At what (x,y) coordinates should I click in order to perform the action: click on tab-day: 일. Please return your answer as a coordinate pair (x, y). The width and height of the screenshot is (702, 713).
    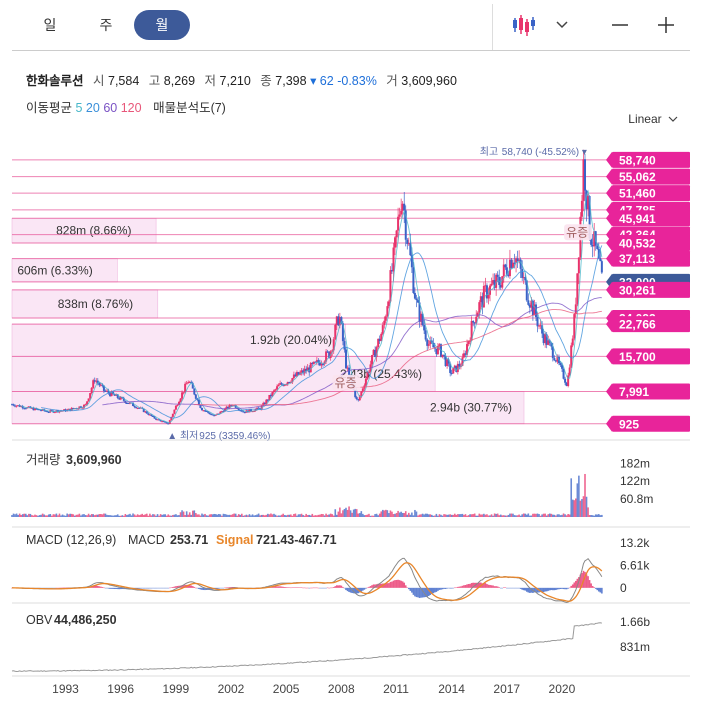
    Looking at the image, I should click on (50, 25).